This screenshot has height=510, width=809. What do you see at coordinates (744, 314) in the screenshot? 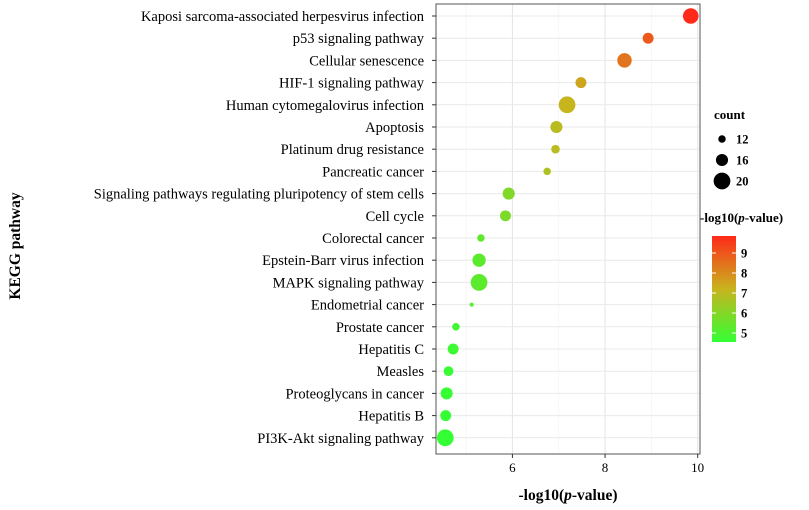
I see `color-legend-label: 6` at bounding box center [744, 314].